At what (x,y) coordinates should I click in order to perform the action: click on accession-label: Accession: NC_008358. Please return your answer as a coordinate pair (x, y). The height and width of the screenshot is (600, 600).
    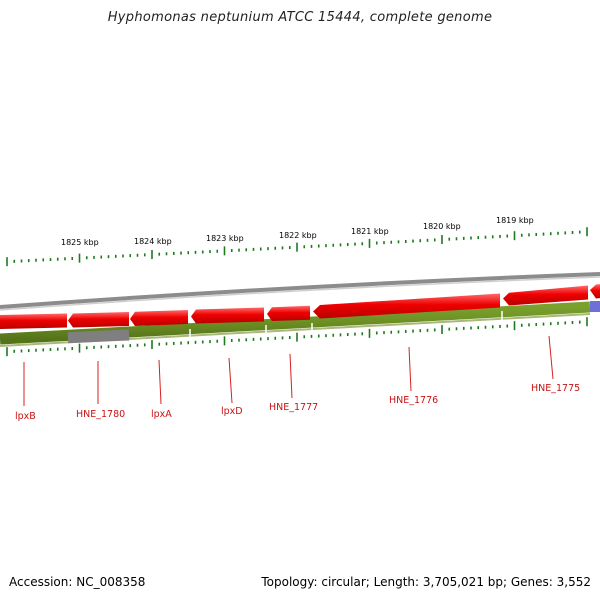
    Looking at the image, I should click on (77, 582).